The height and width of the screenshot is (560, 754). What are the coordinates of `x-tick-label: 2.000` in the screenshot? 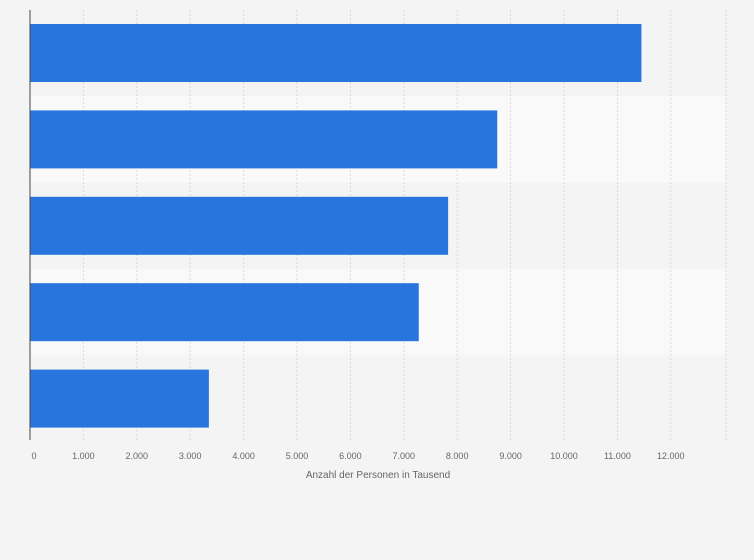 It's located at (137, 456).